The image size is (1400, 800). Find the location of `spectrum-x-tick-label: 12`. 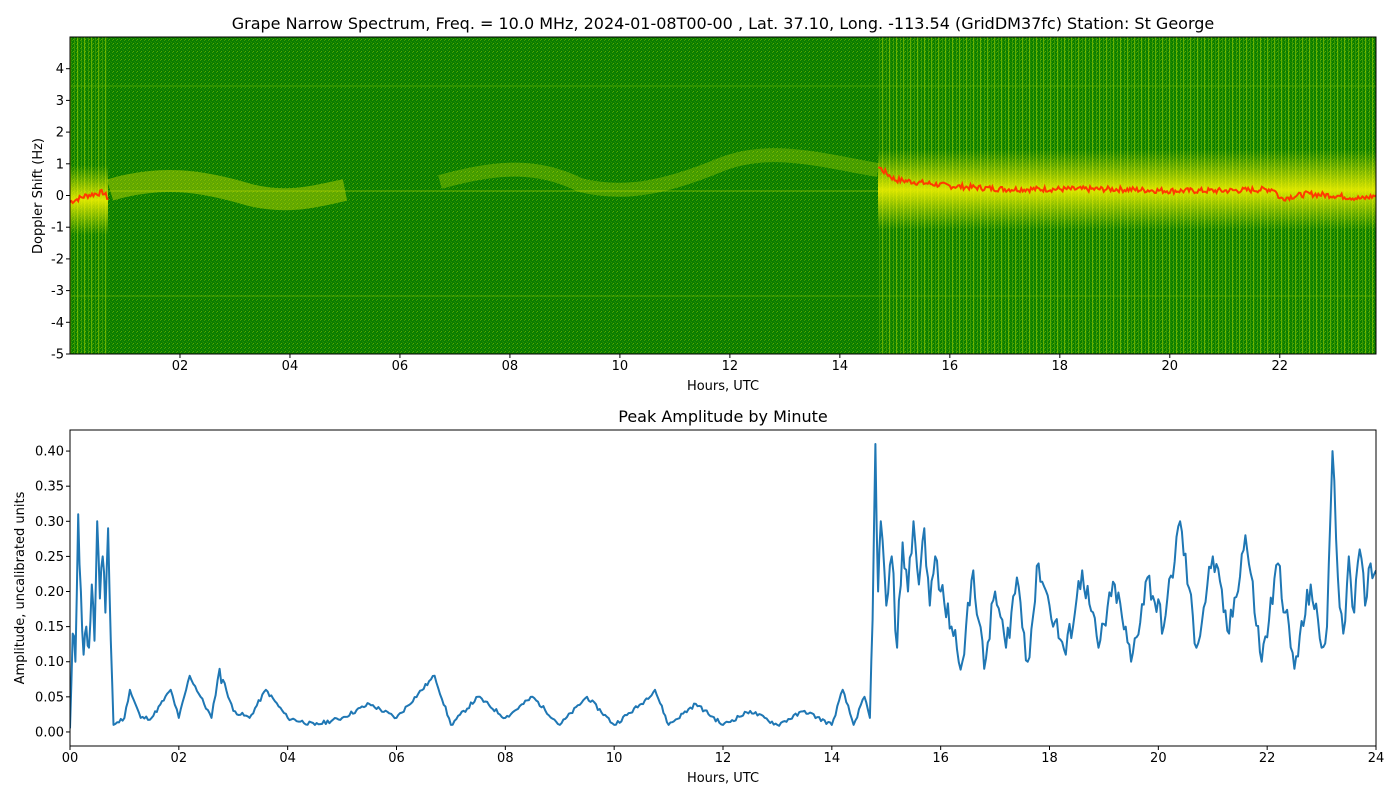

spectrum-x-tick-label: 12 is located at coordinates (730, 366).